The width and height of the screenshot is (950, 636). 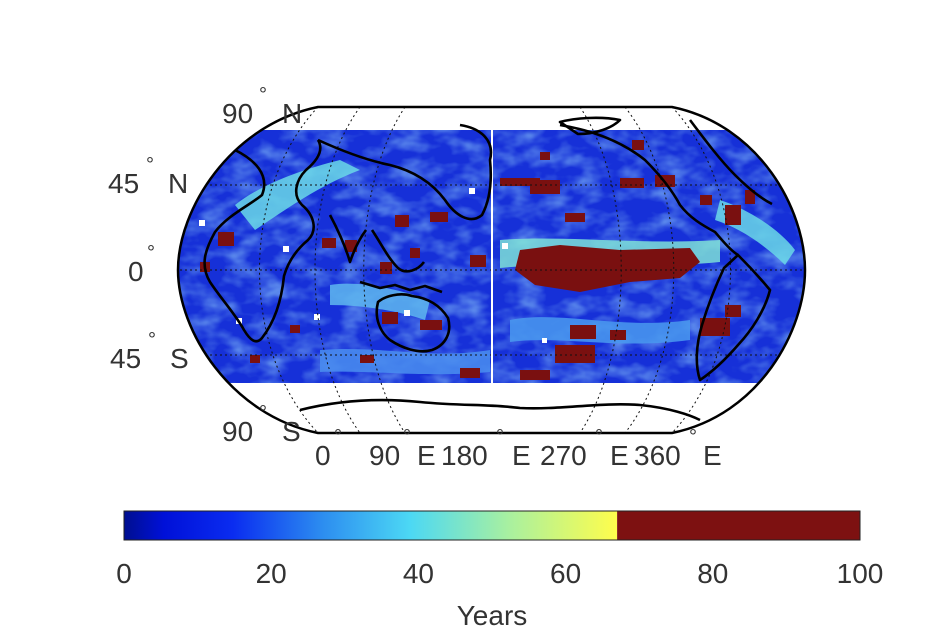 What do you see at coordinates (649, 190) in the screenshot?
I see `north-america-coast` at bounding box center [649, 190].